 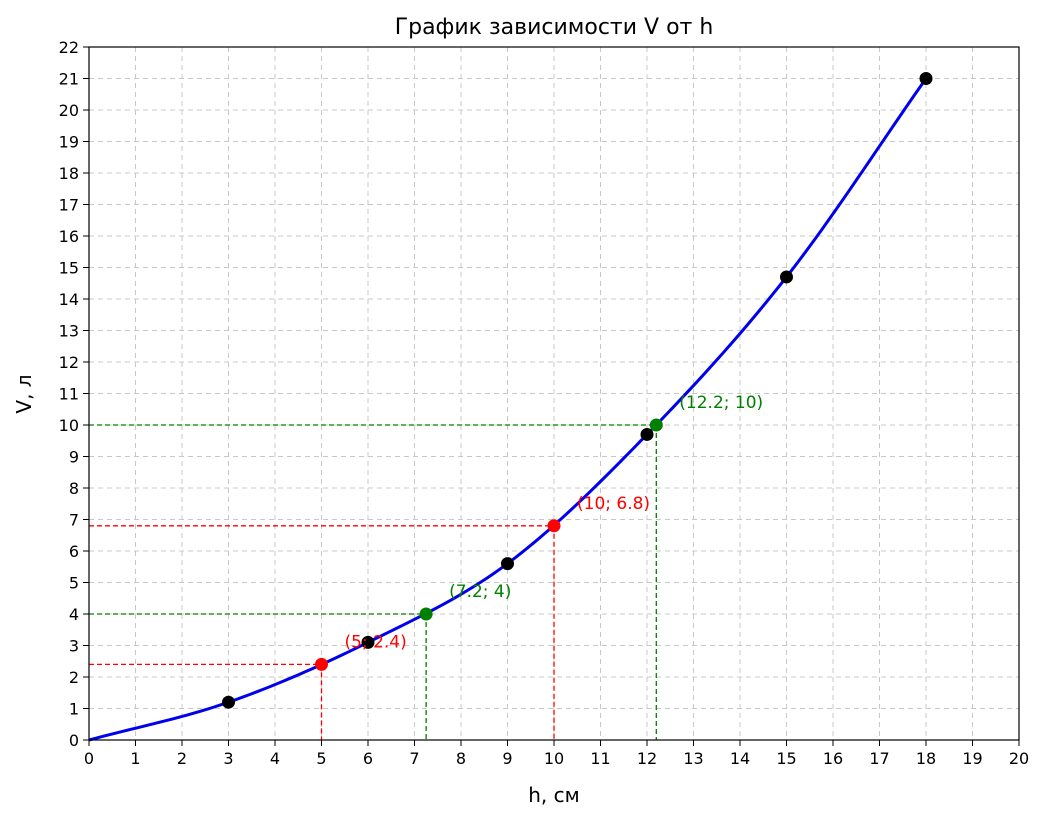 I want to click on x-tick-label: 20, so click(x=1019, y=758).